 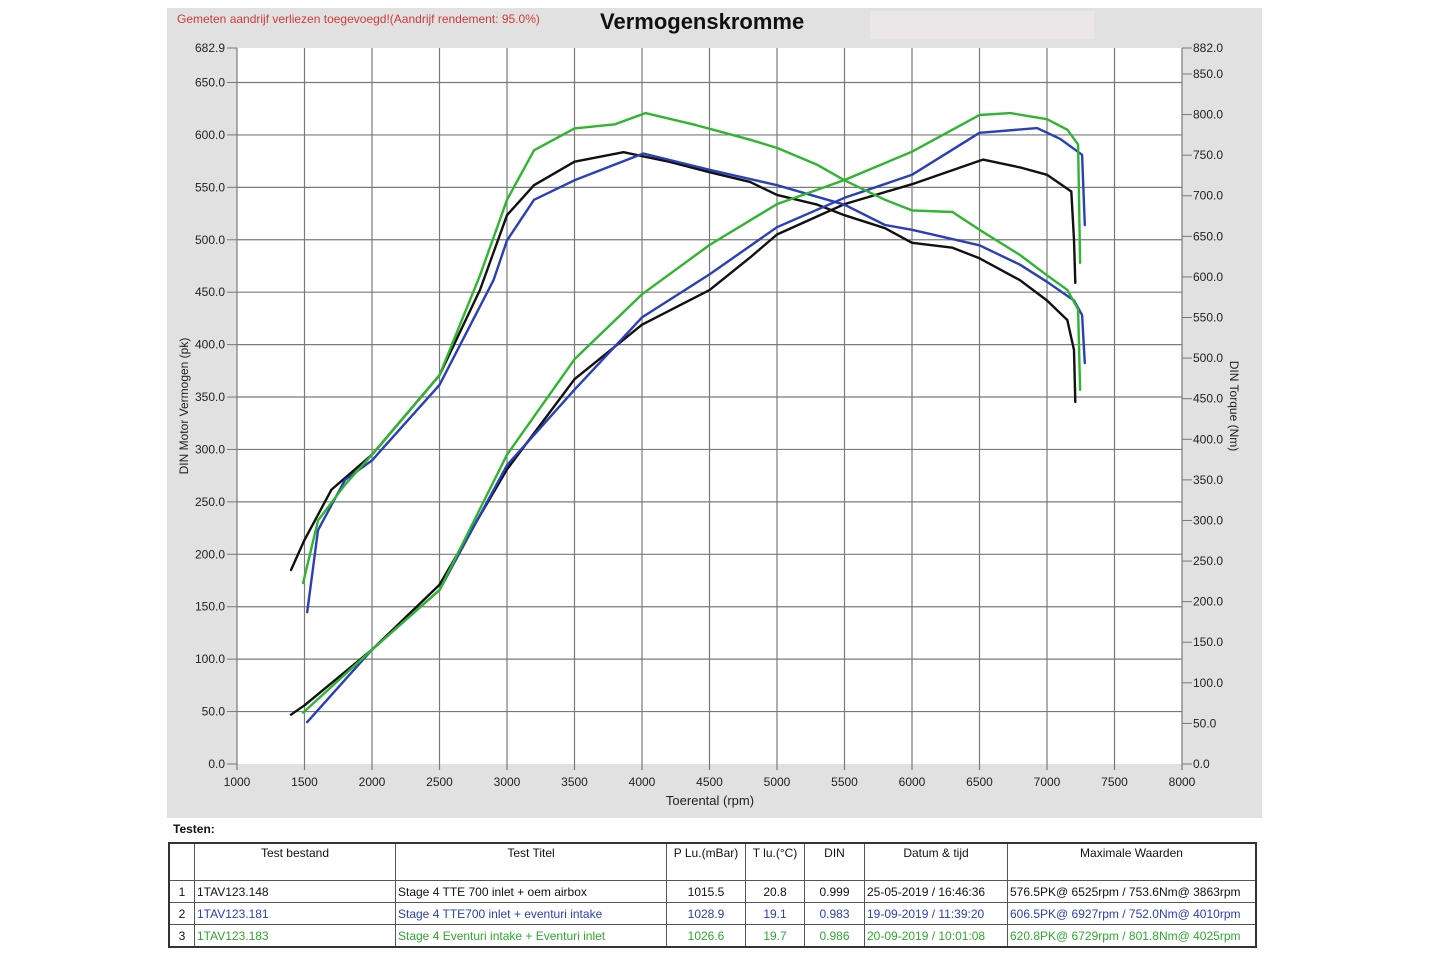 I want to click on y-left-tick-label: 150.0, so click(x=210, y=607).